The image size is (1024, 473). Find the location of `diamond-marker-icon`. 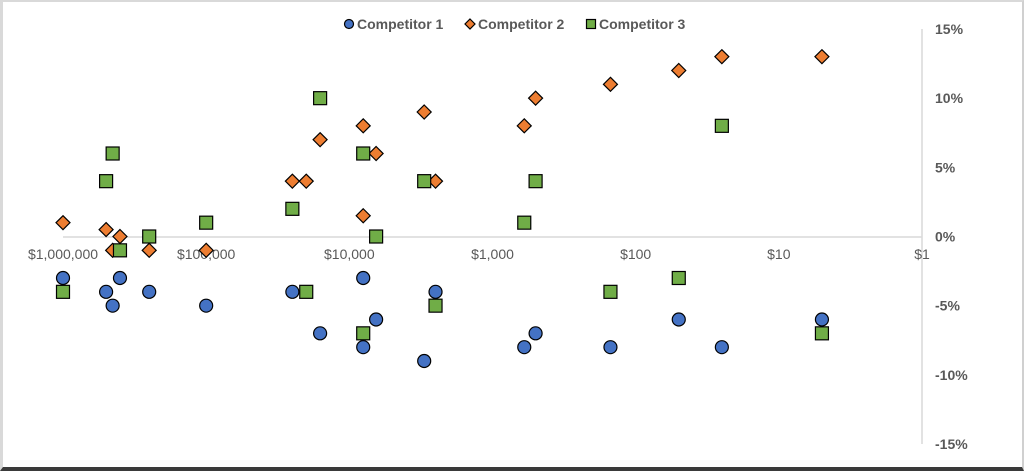

diamond-marker-icon is located at coordinates (470, 24).